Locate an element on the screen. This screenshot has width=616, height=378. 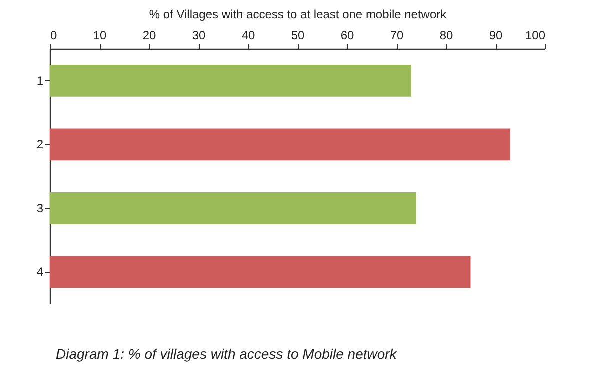
x-tick-label: 70 is located at coordinates (397, 35).